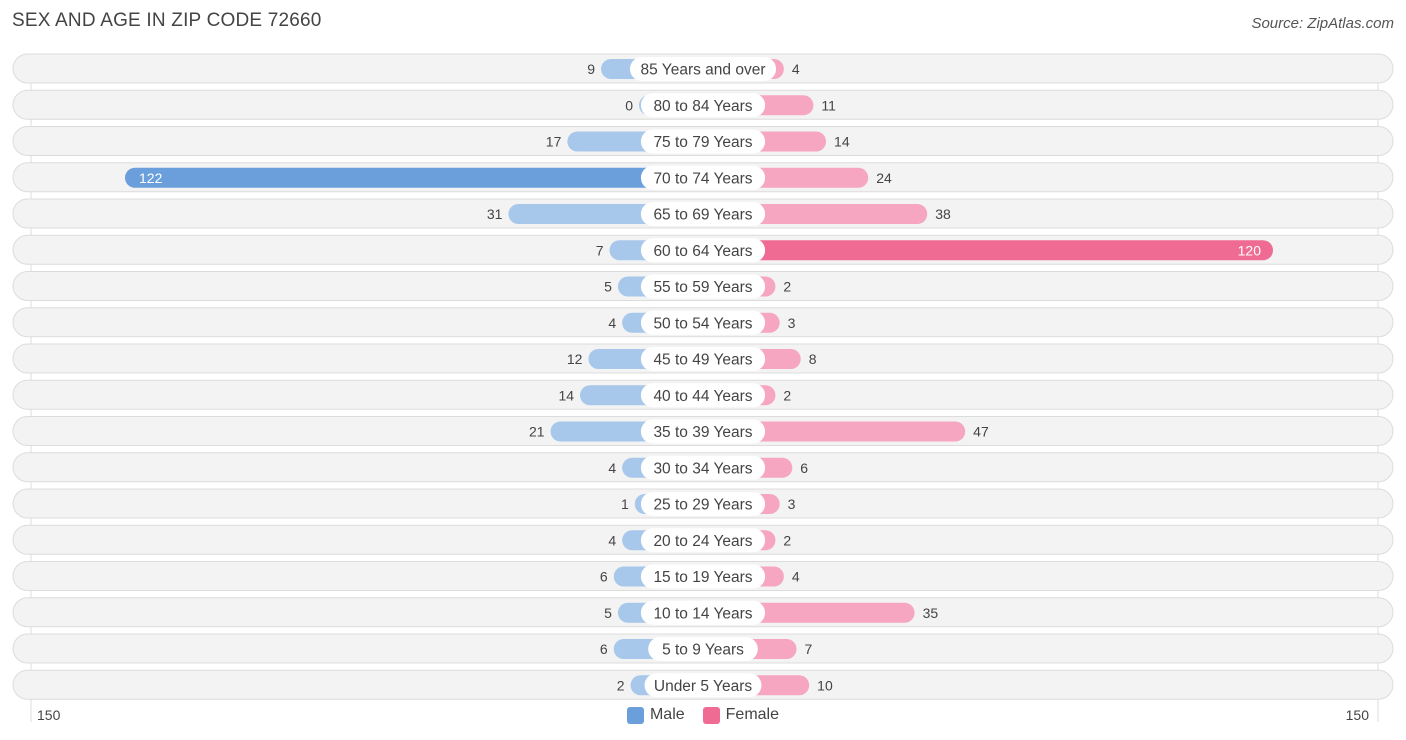 This screenshot has width=1406, height=740. I want to click on row-2: 75 to 79 Years 17 14, so click(703, 141).